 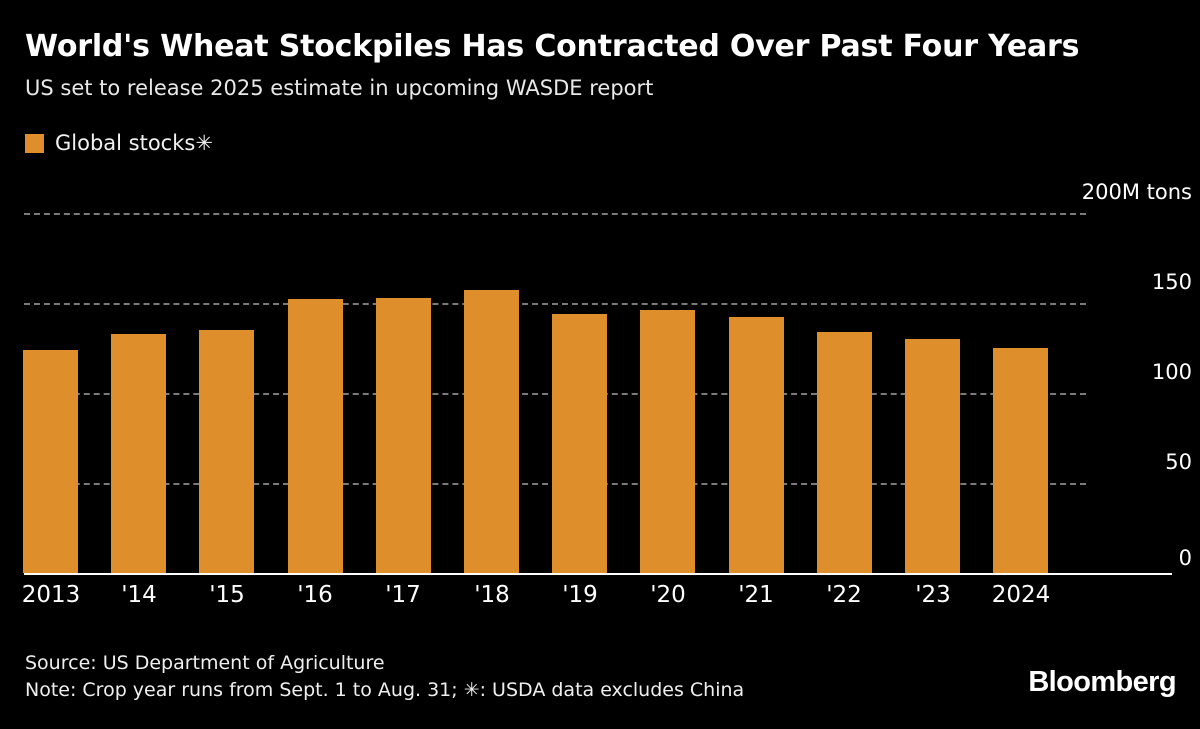 What do you see at coordinates (1171, 282) in the screenshot?
I see `y-axis-tick-label: 150` at bounding box center [1171, 282].